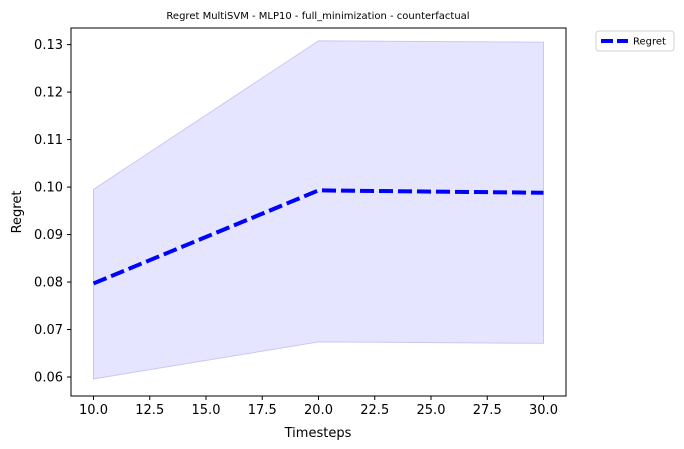 This screenshot has height=449, width=684. What do you see at coordinates (48, 188) in the screenshot?
I see `y-tick-label: 0.10` at bounding box center [48, 188].